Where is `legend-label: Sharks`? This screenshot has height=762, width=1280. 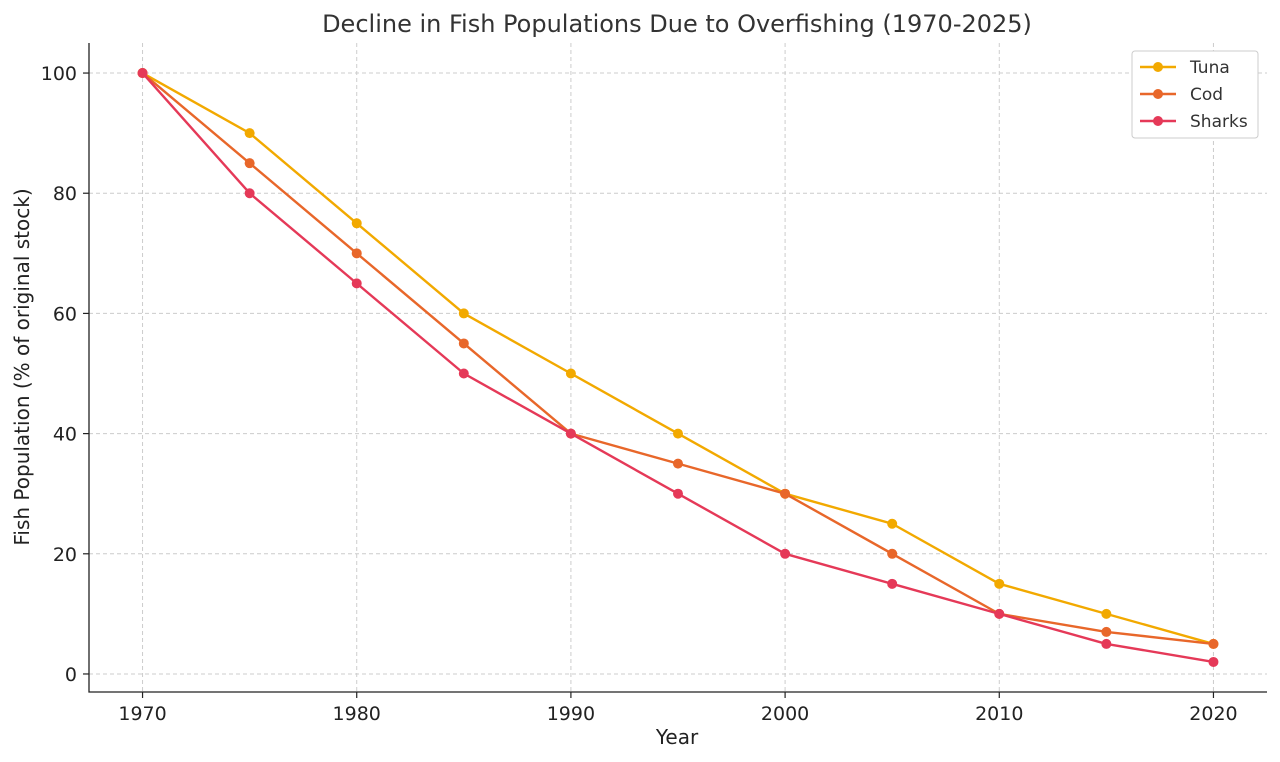 legend-label: Sharks is located at coordinates (1219, 122).